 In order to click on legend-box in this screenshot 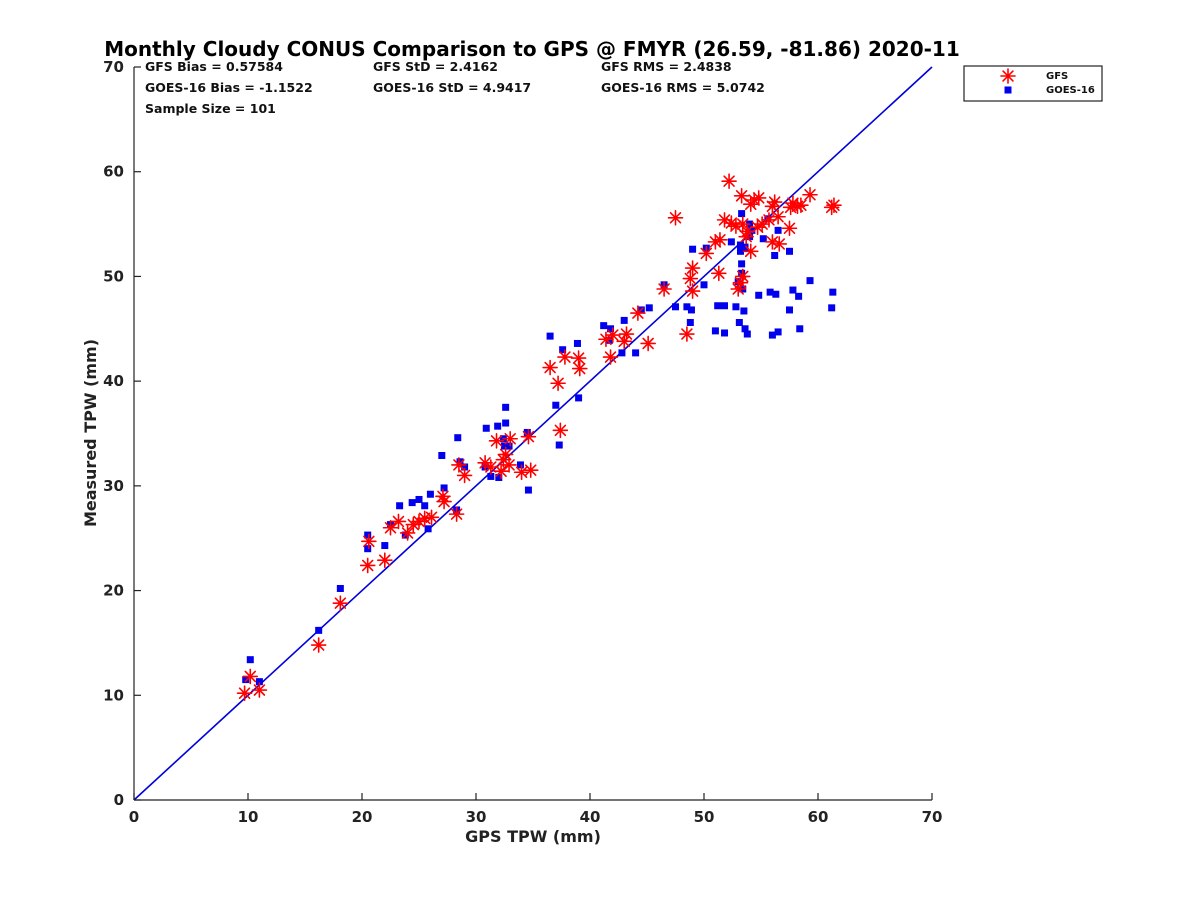, I will do `click(1033, 83)`.